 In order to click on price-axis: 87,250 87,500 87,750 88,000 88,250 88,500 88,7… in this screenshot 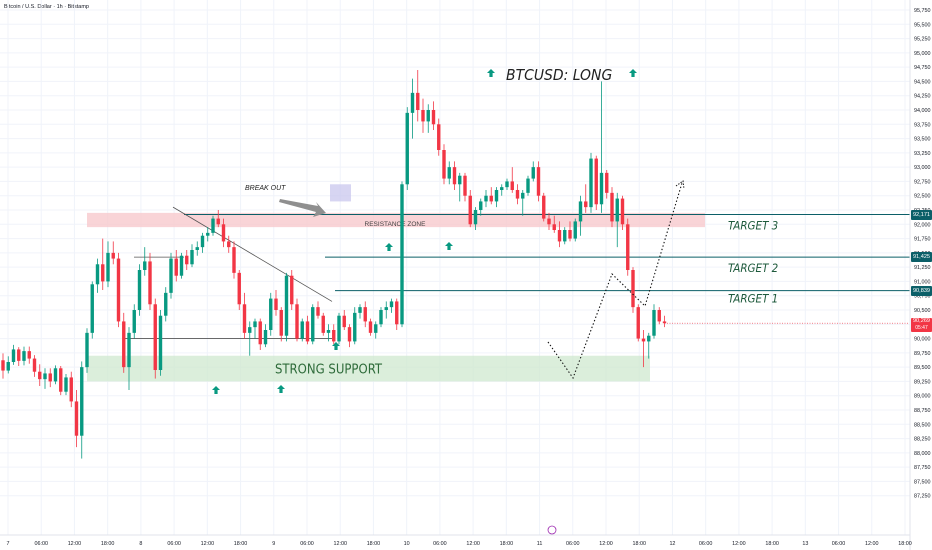, I will do `click(920, 275)`.